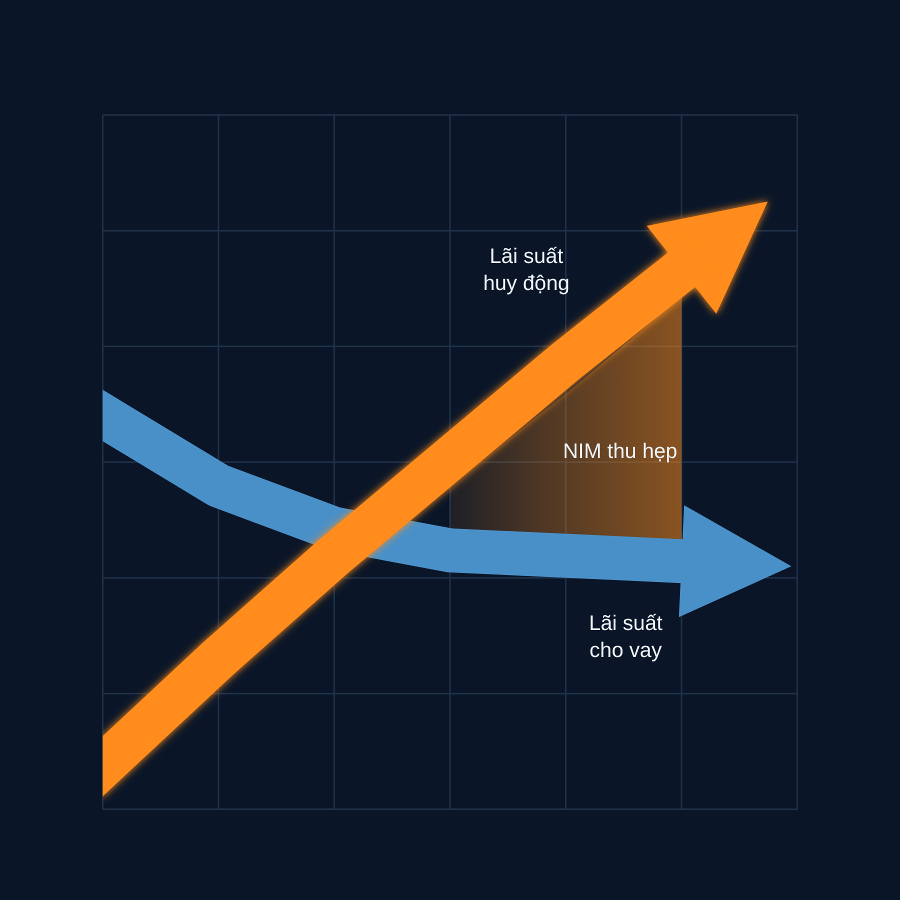 The image size is (900, 900). I want to click on text: Lãi suất huy động, so click(526, 269).